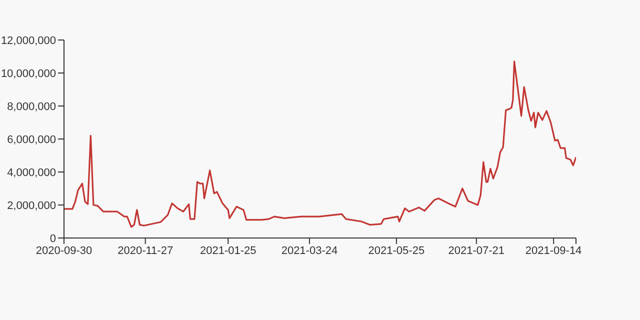 The width and height of the screenshot is (640, 320). What do you see at coordinates (396, 250) in the screenshot?
I see `x-tick-label: 2021-05-25` at bounding box center [396, 250].